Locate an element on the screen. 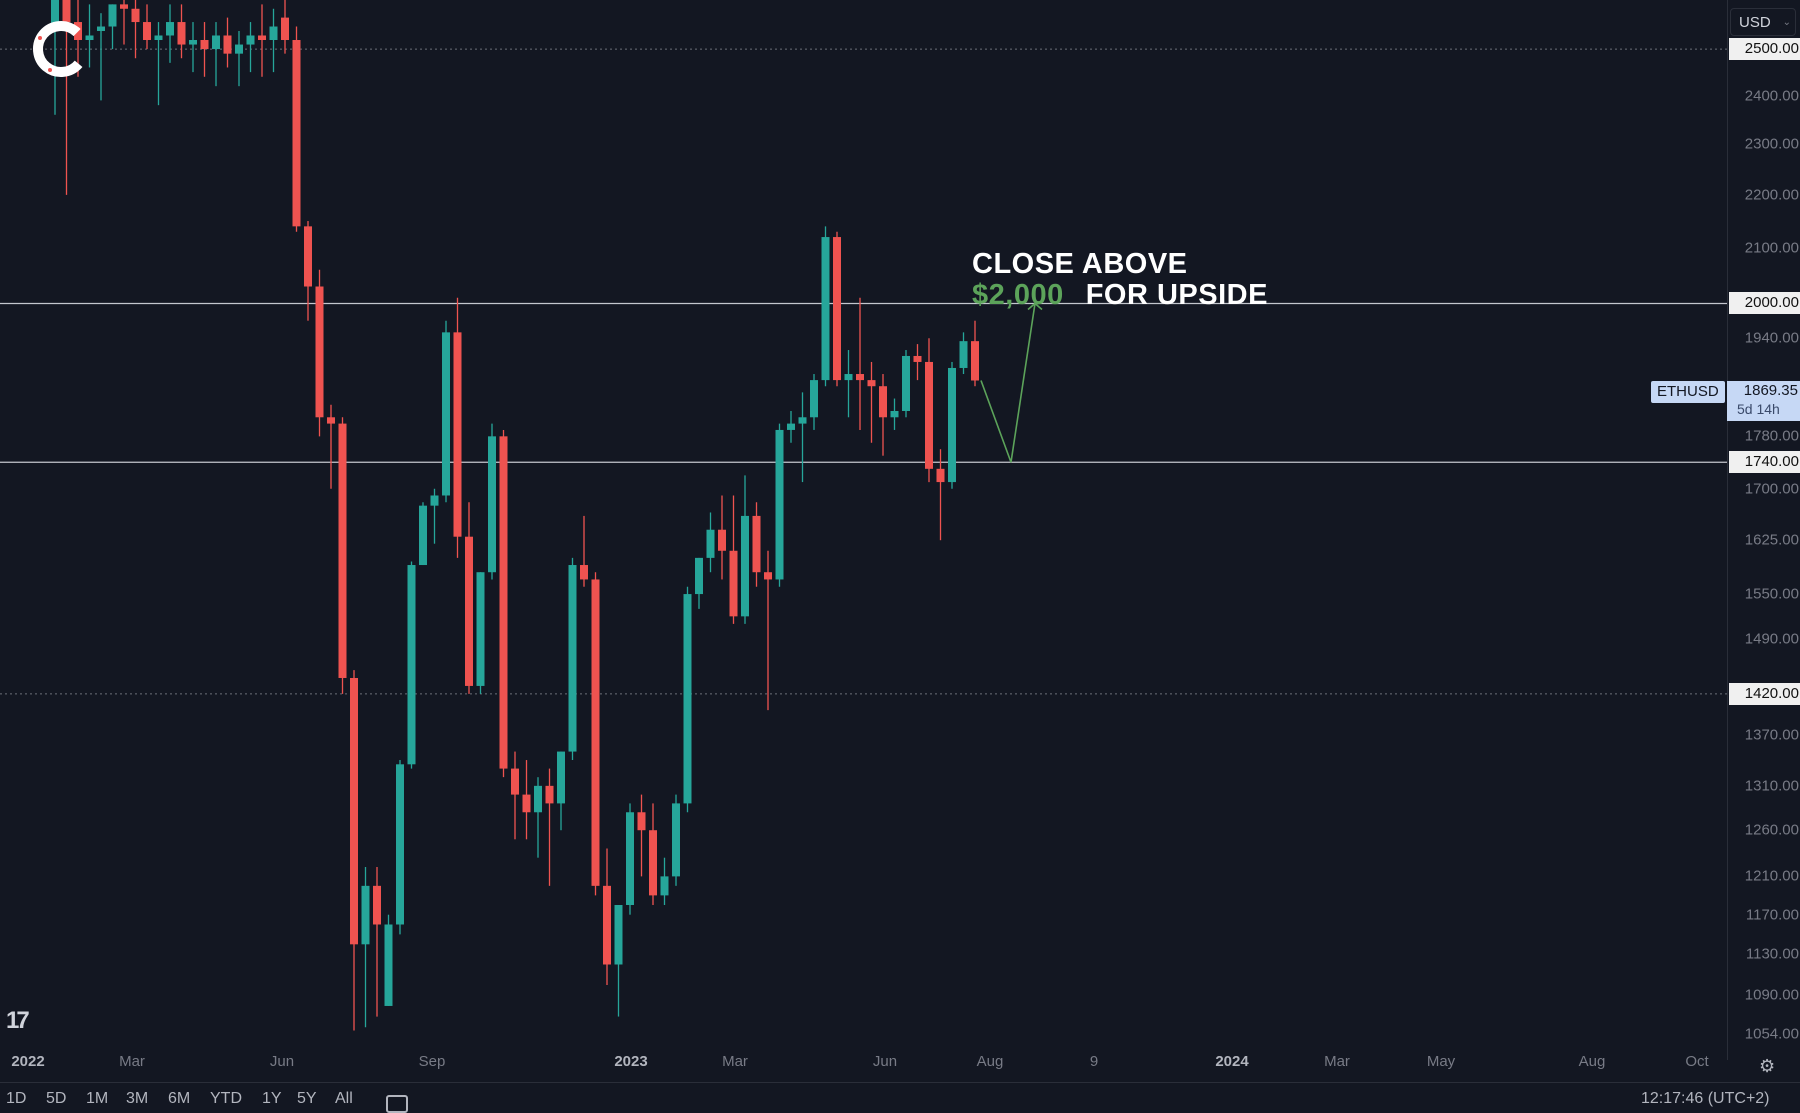  y-tick-label: 1170.00 is located at coordinates (1772, 915).